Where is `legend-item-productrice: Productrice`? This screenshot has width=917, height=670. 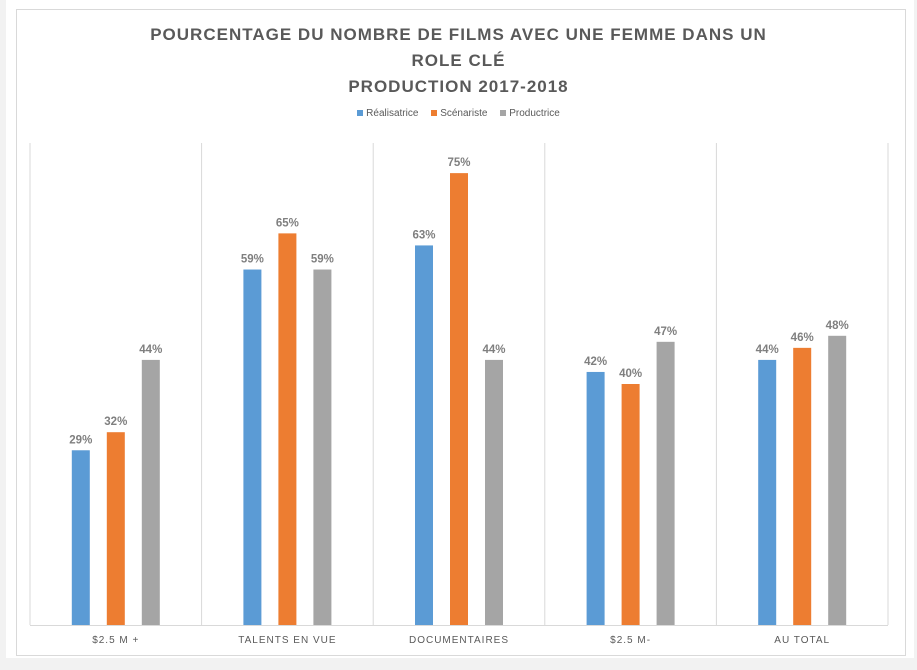
legend-item-productrice: Productrice is located at coordinates (530, 113).